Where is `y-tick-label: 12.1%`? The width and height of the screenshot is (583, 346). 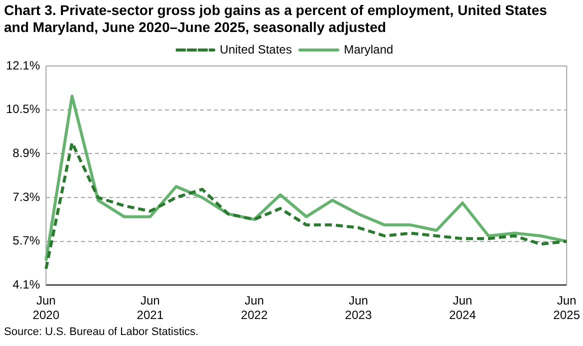 y-tick-label: 12.1% is located at coordinates (23, 65).